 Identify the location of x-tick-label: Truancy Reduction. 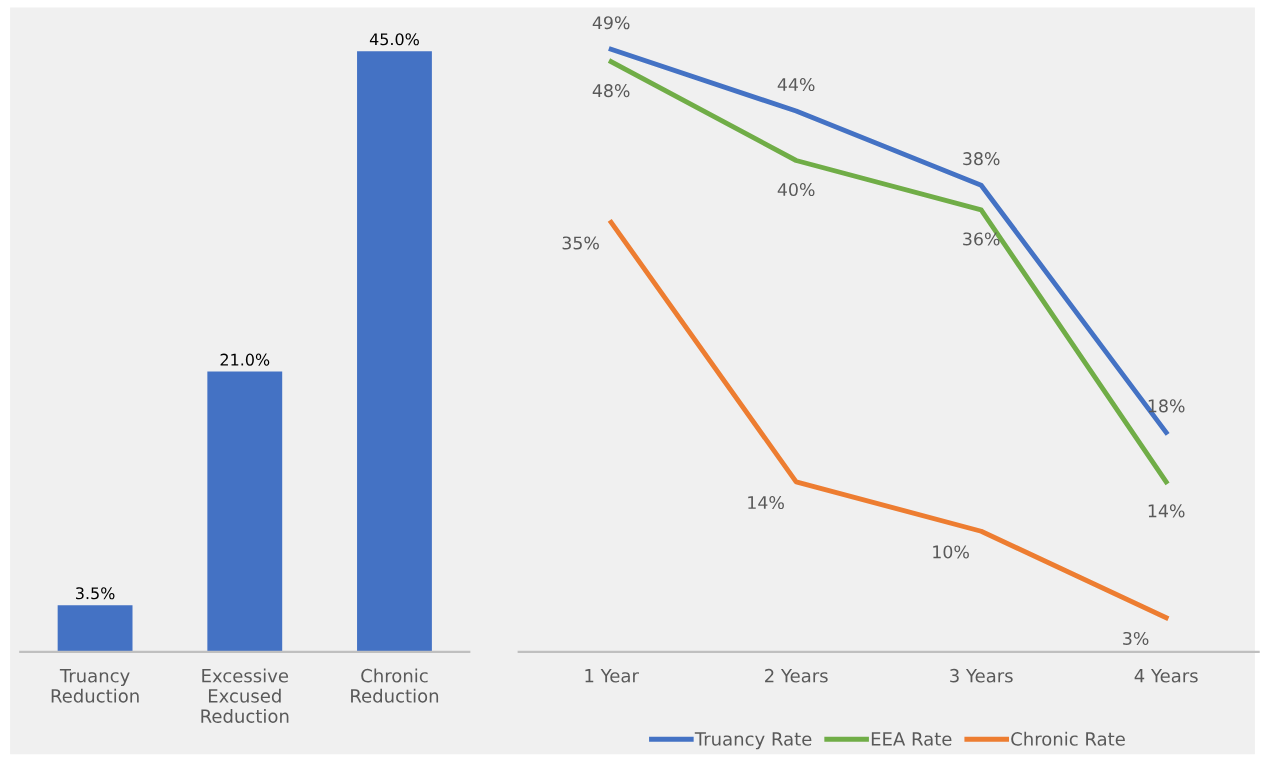
(95, 686).